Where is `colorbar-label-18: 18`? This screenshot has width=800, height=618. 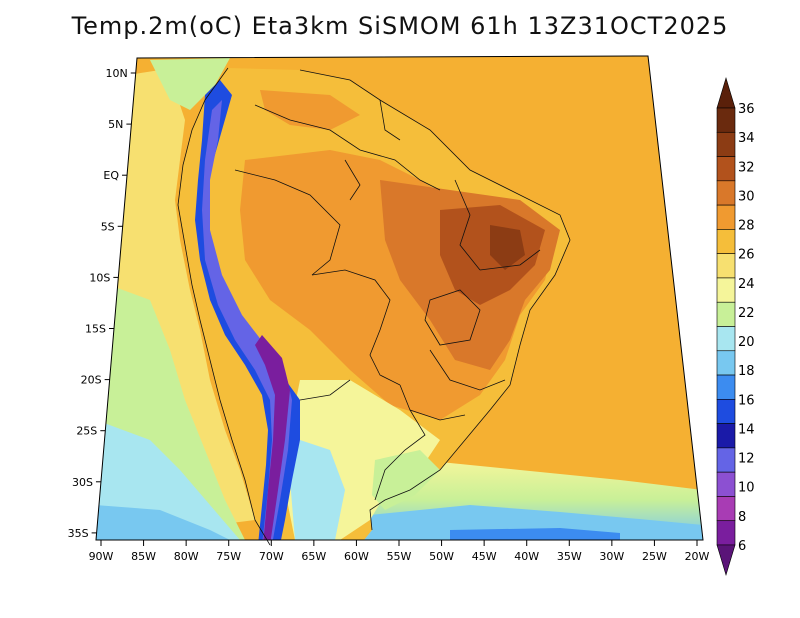
colorbar-label-18: 18 is located at coordinates (746, 371).